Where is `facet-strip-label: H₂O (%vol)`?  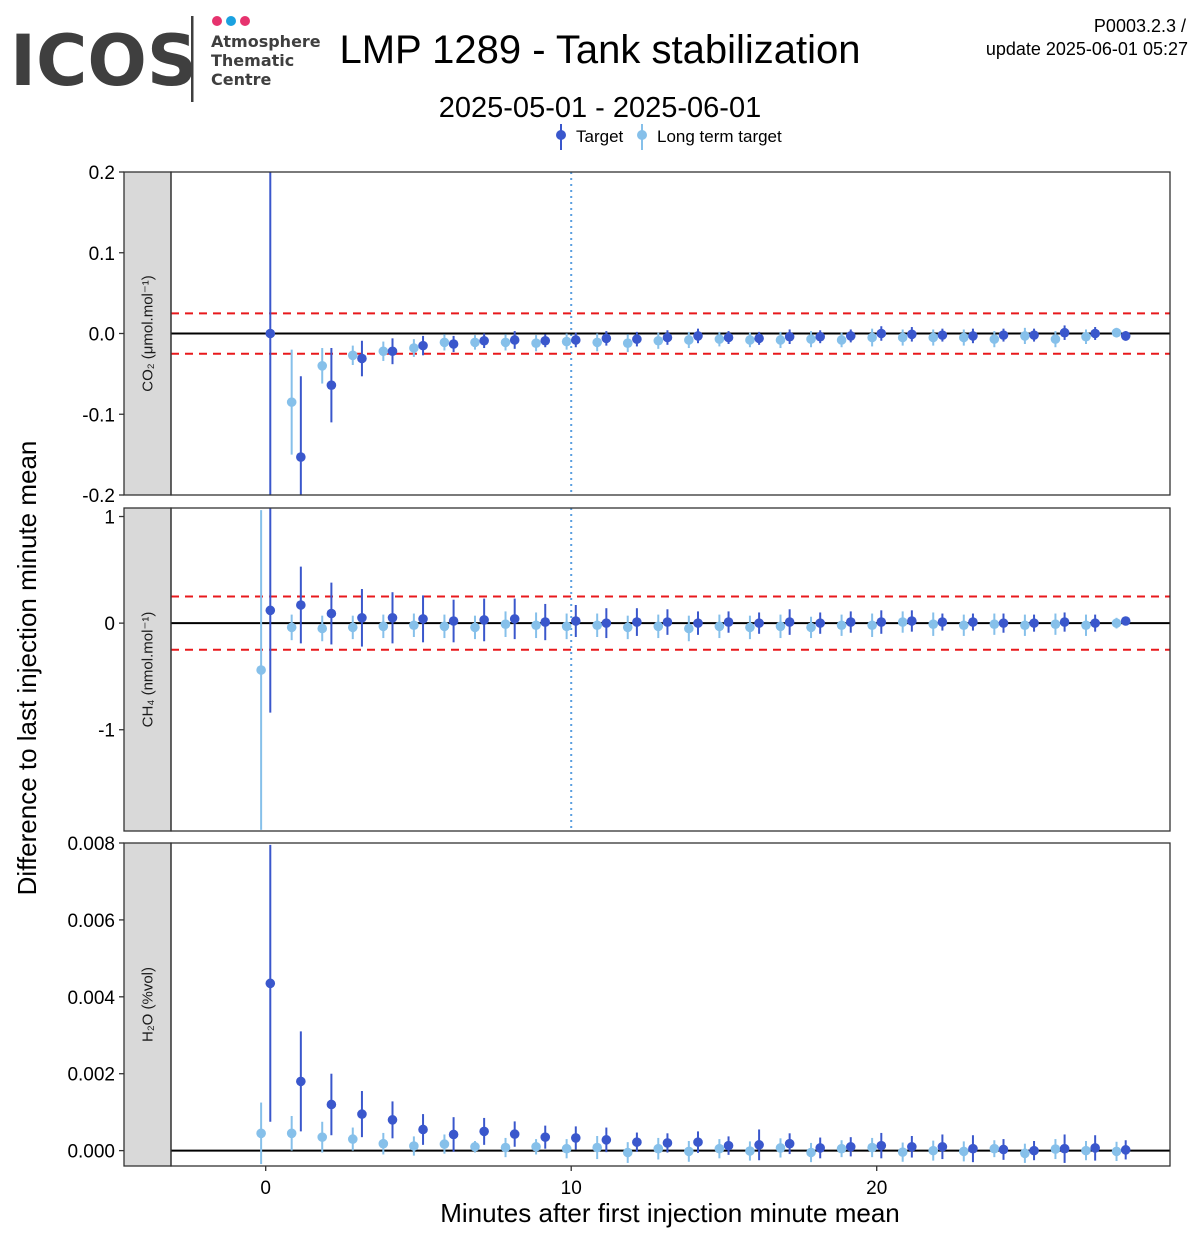
facet-strip-label: H₂O (%vol) is located at coordinates (148, 1004).